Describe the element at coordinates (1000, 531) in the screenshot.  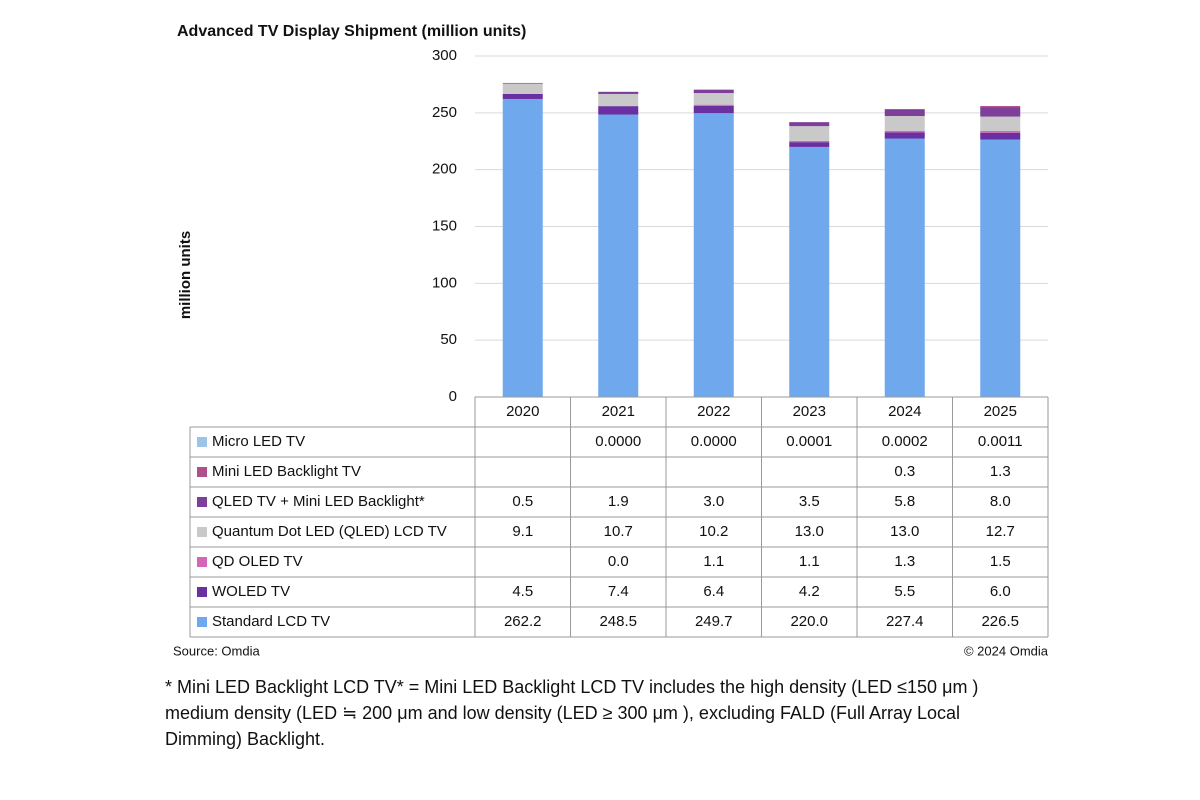
I see `table-cell: 12.7` at that location.